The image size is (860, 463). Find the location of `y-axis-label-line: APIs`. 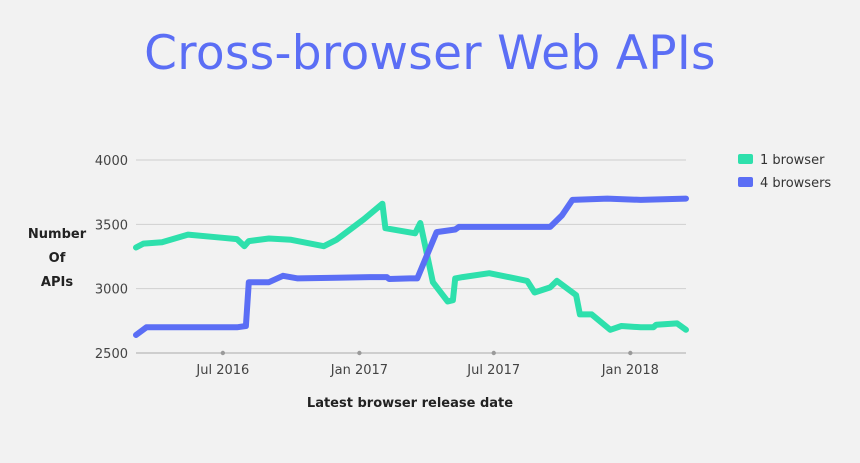

y-axis-label-line: APIs is located at coordinates (57, 282).